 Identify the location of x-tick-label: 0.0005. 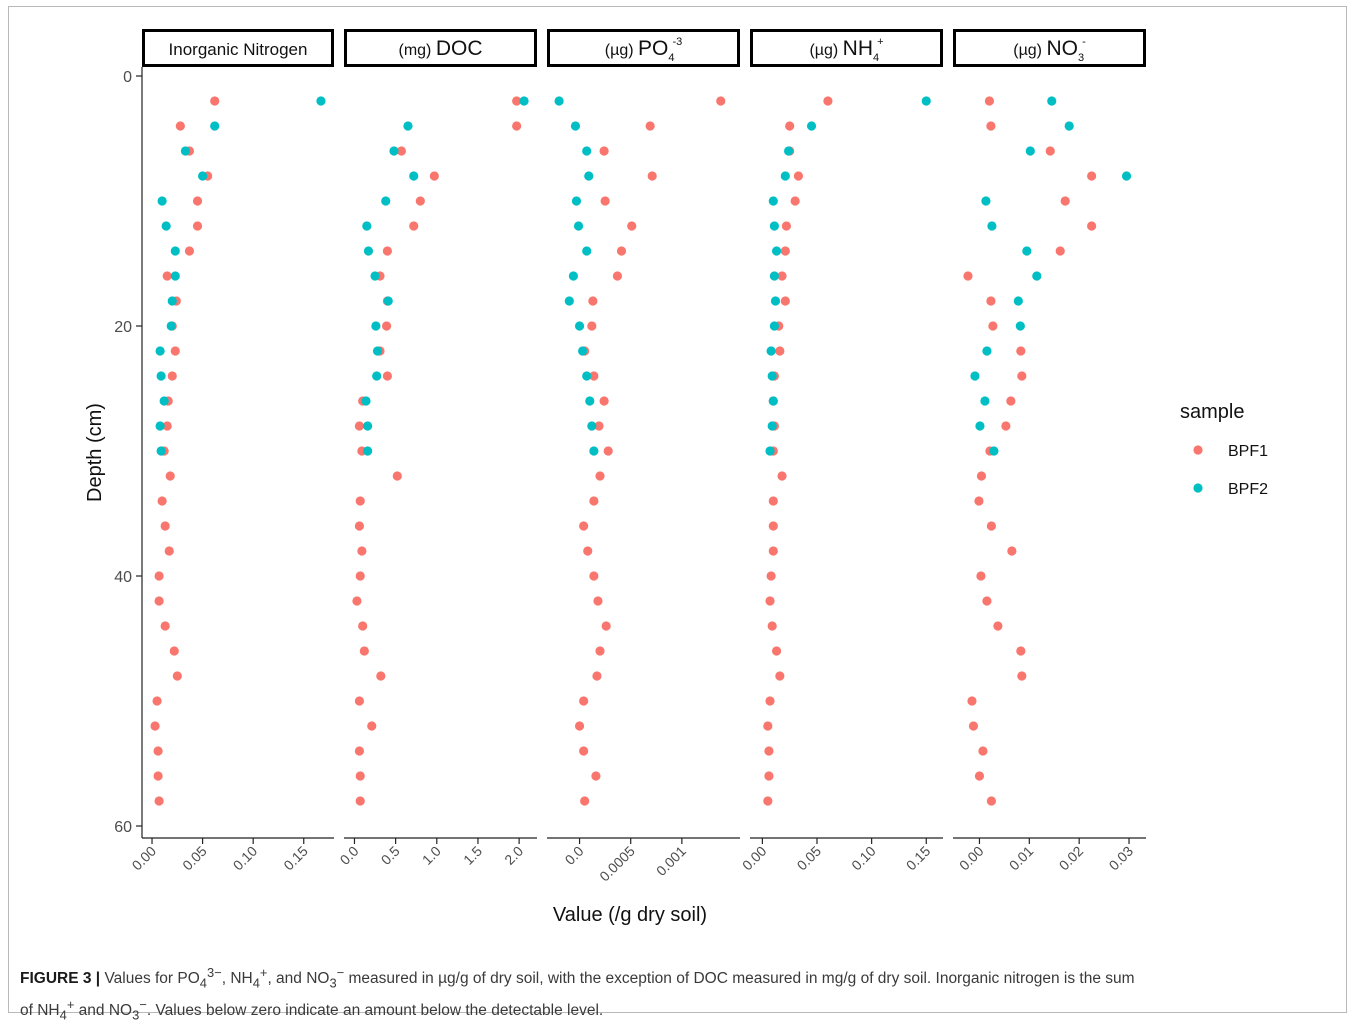
(617, 864).